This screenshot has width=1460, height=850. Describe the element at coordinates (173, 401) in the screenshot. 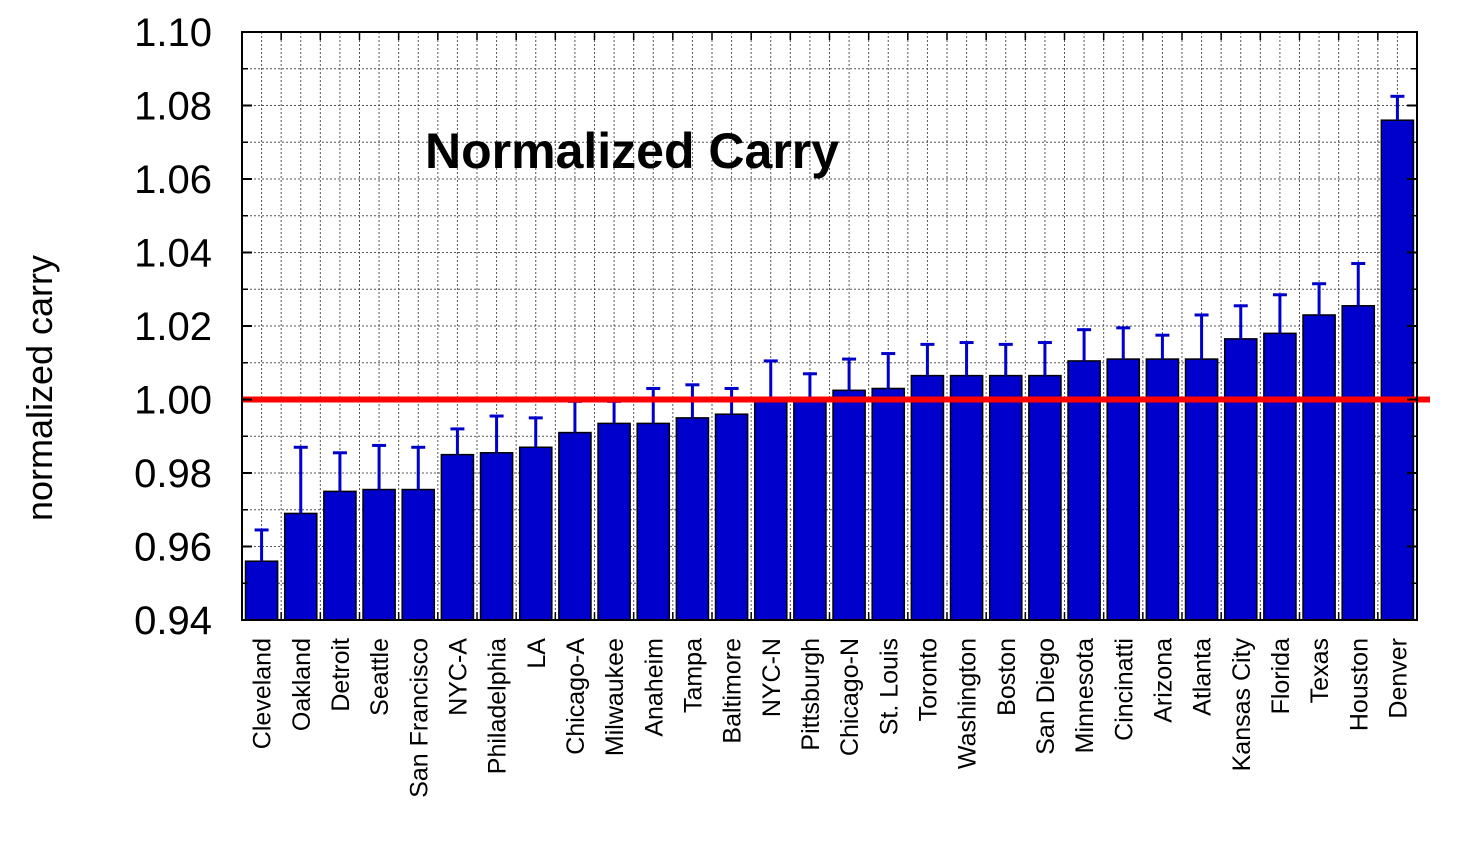

I see `y-tick-label: 1.00` at that location.